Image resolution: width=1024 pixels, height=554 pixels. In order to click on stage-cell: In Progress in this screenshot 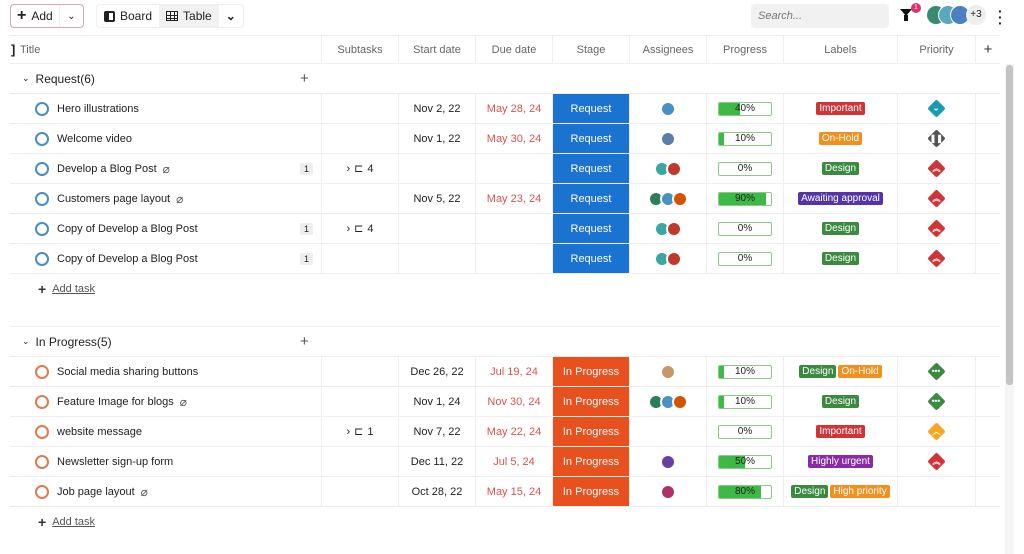, I will do `click(591, 371)`.